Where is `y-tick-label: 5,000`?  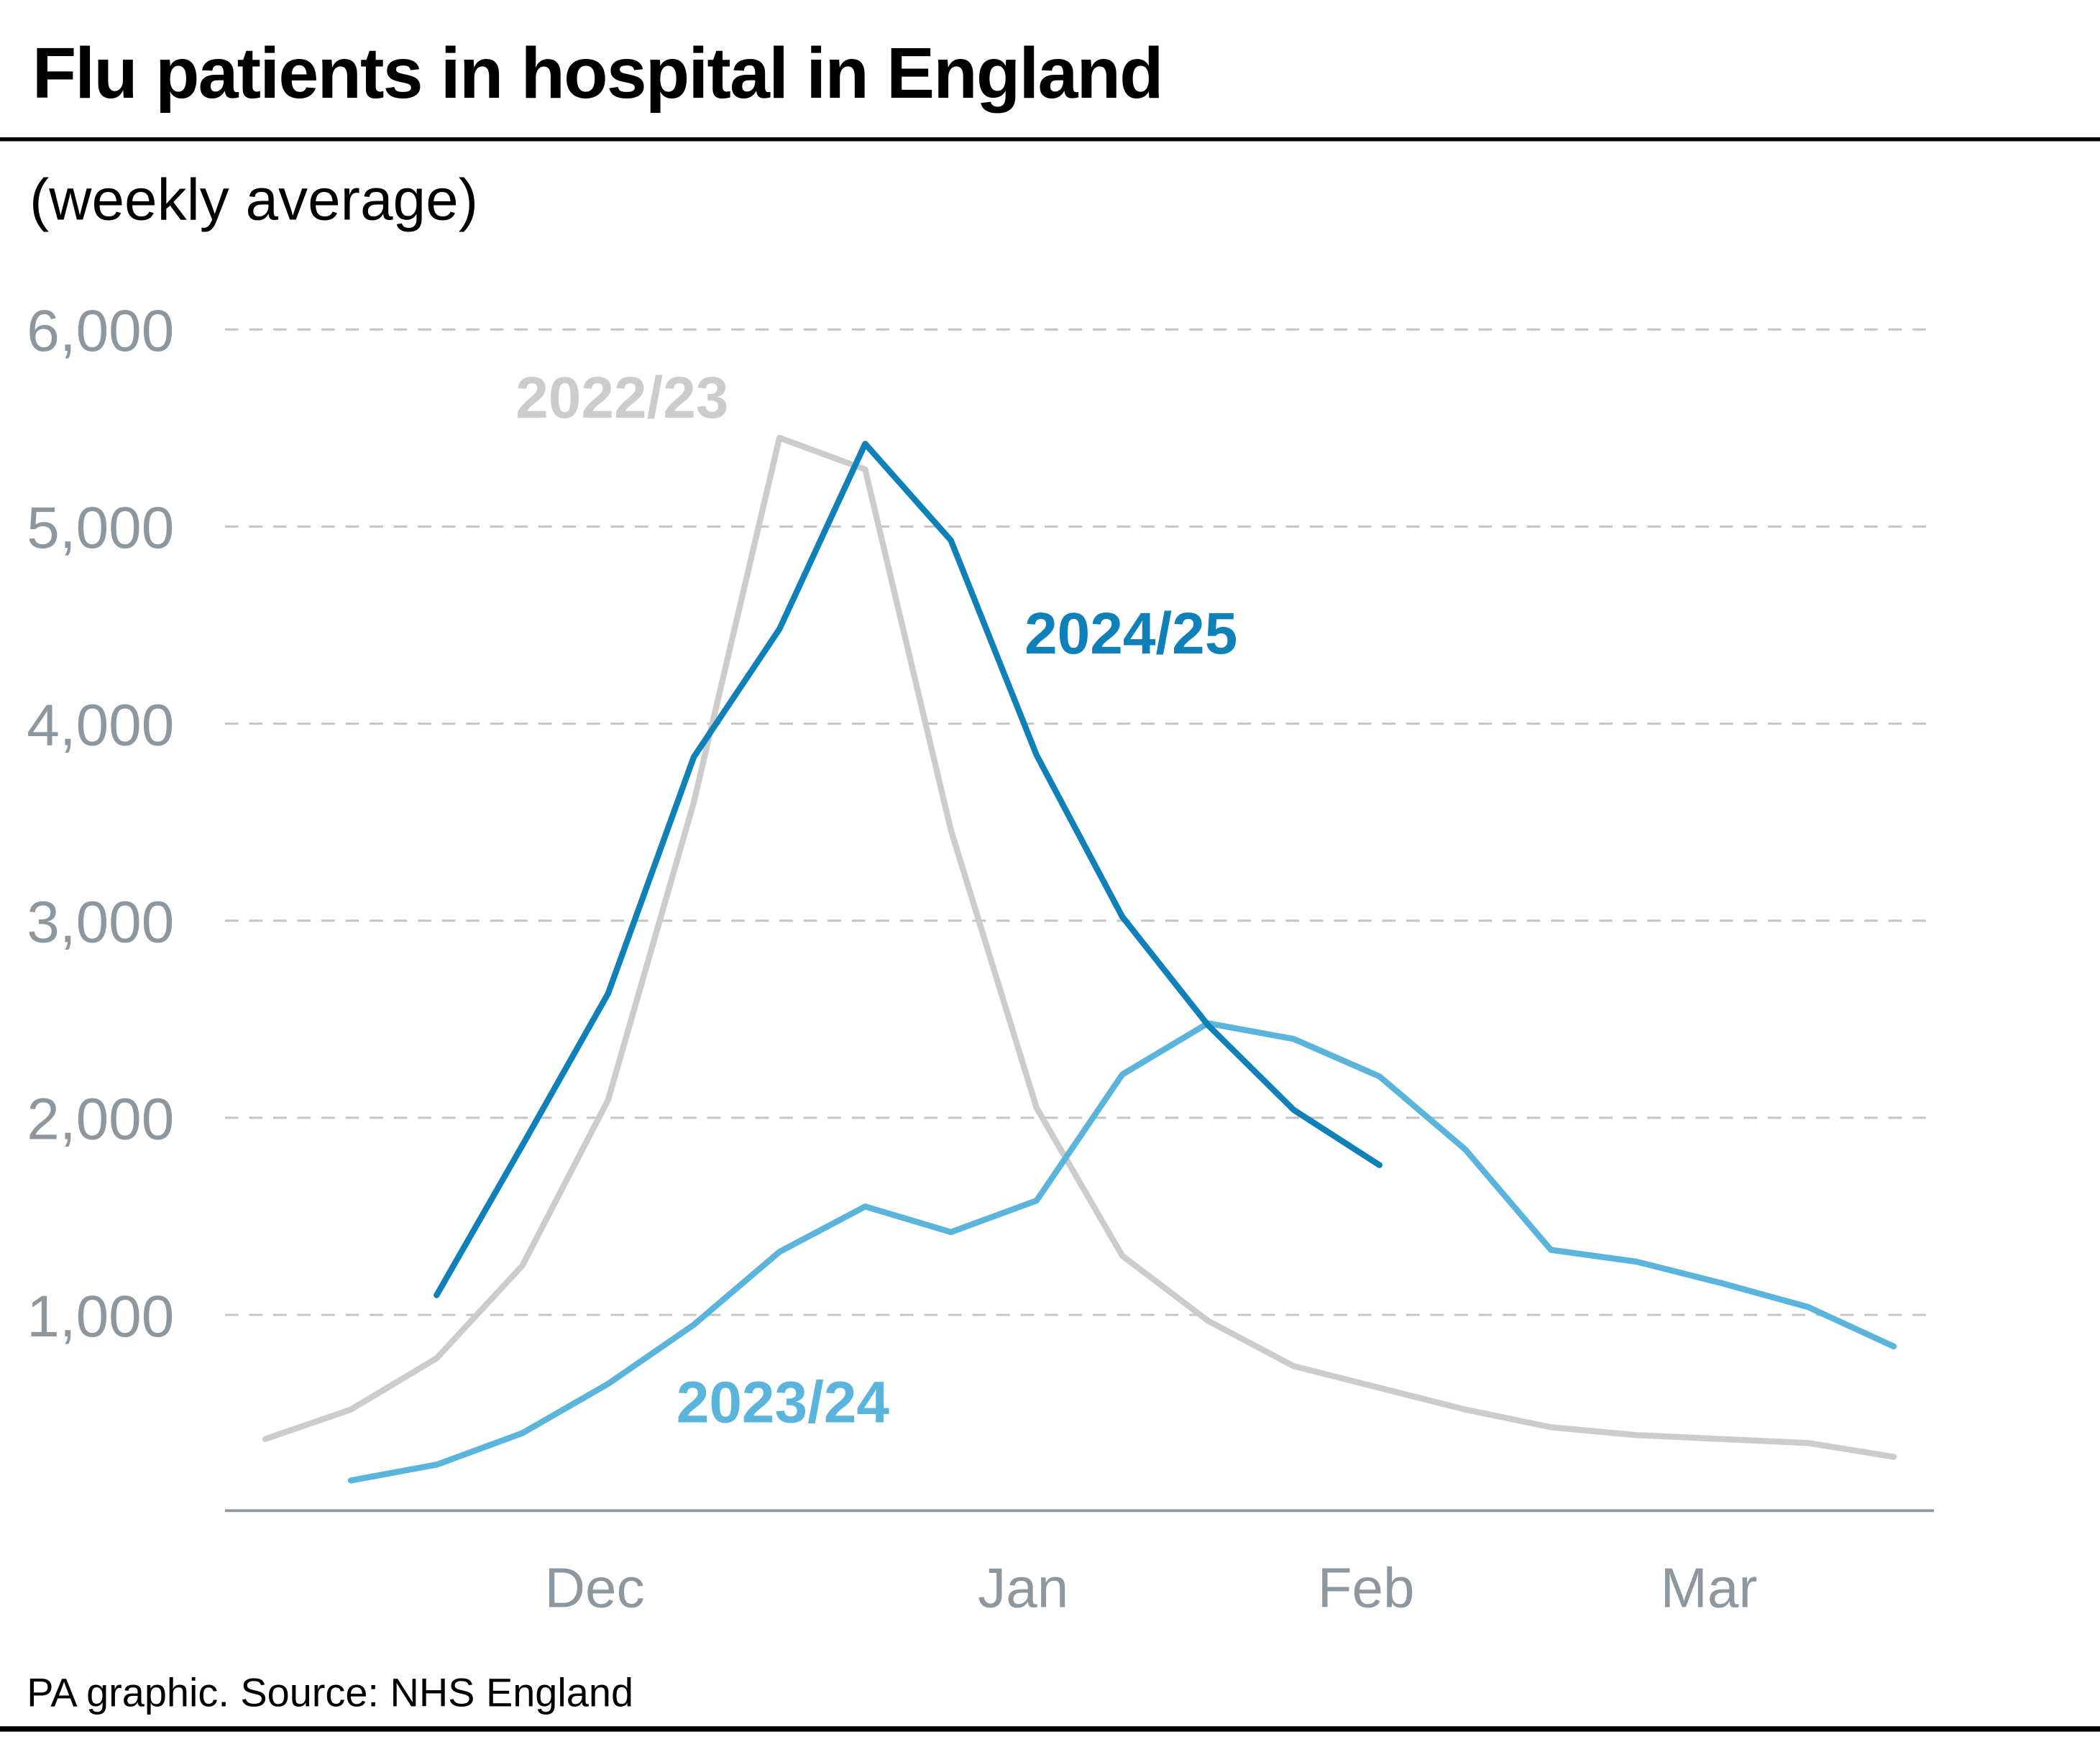 y-tick-label: 5,000 is located at coordinates (100, 528).